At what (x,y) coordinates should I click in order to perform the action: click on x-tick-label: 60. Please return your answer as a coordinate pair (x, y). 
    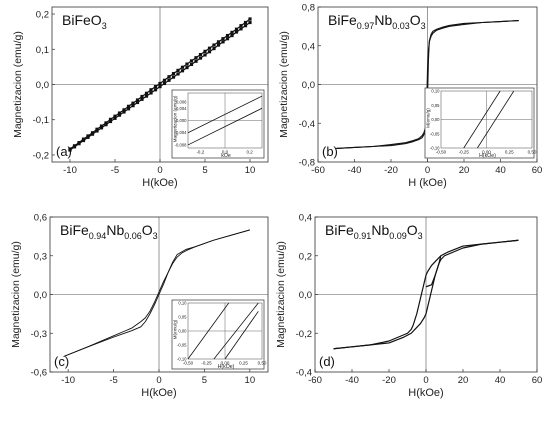
    Looking at the image, I should click on (537, 170).